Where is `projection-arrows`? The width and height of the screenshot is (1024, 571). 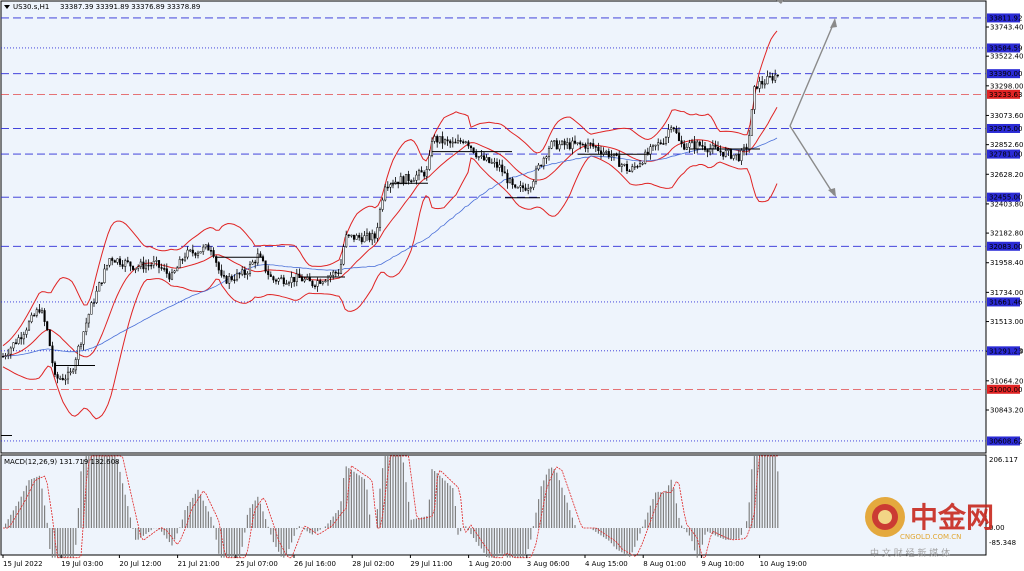 projection-arrows is located at coordinates (806, 98).